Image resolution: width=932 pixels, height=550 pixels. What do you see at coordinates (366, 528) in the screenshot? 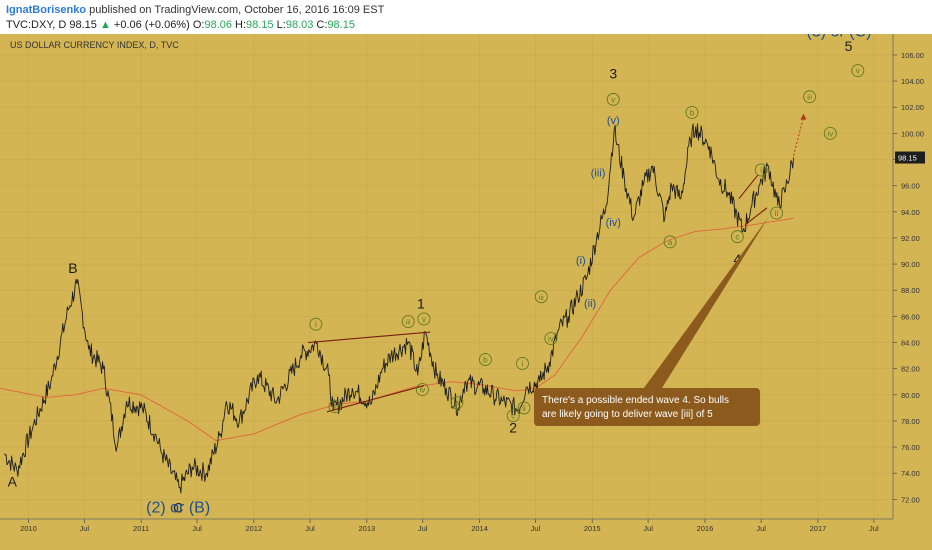
I see `x-tick-label: 2013` at bounding box center [366, 528].